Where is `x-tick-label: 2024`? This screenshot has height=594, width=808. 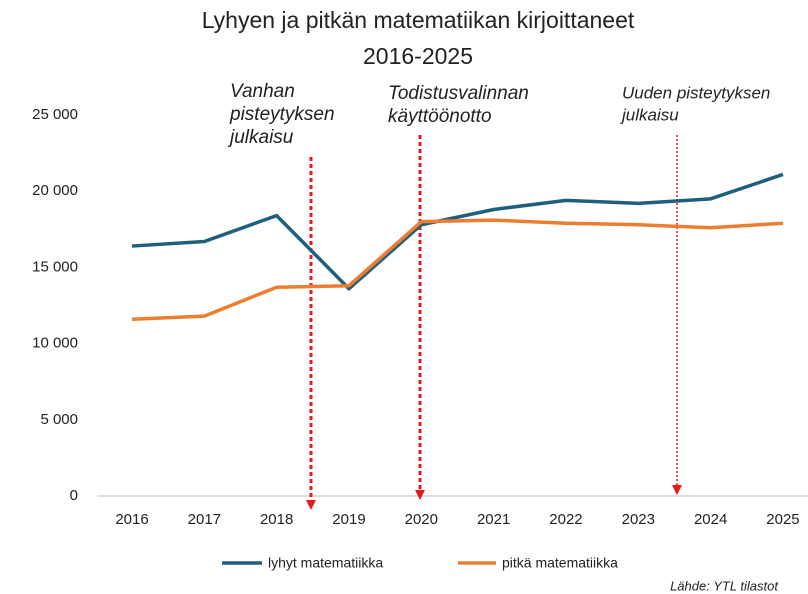 x-tick-label: 2024 is located at coordinates (710, 519).